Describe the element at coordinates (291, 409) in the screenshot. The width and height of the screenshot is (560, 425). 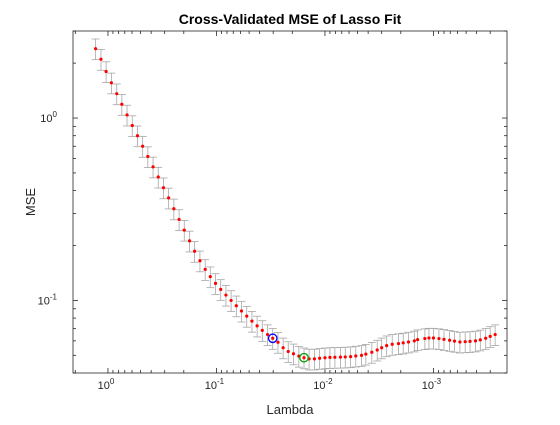
I see `x-axis-label: Lambda` at that location.